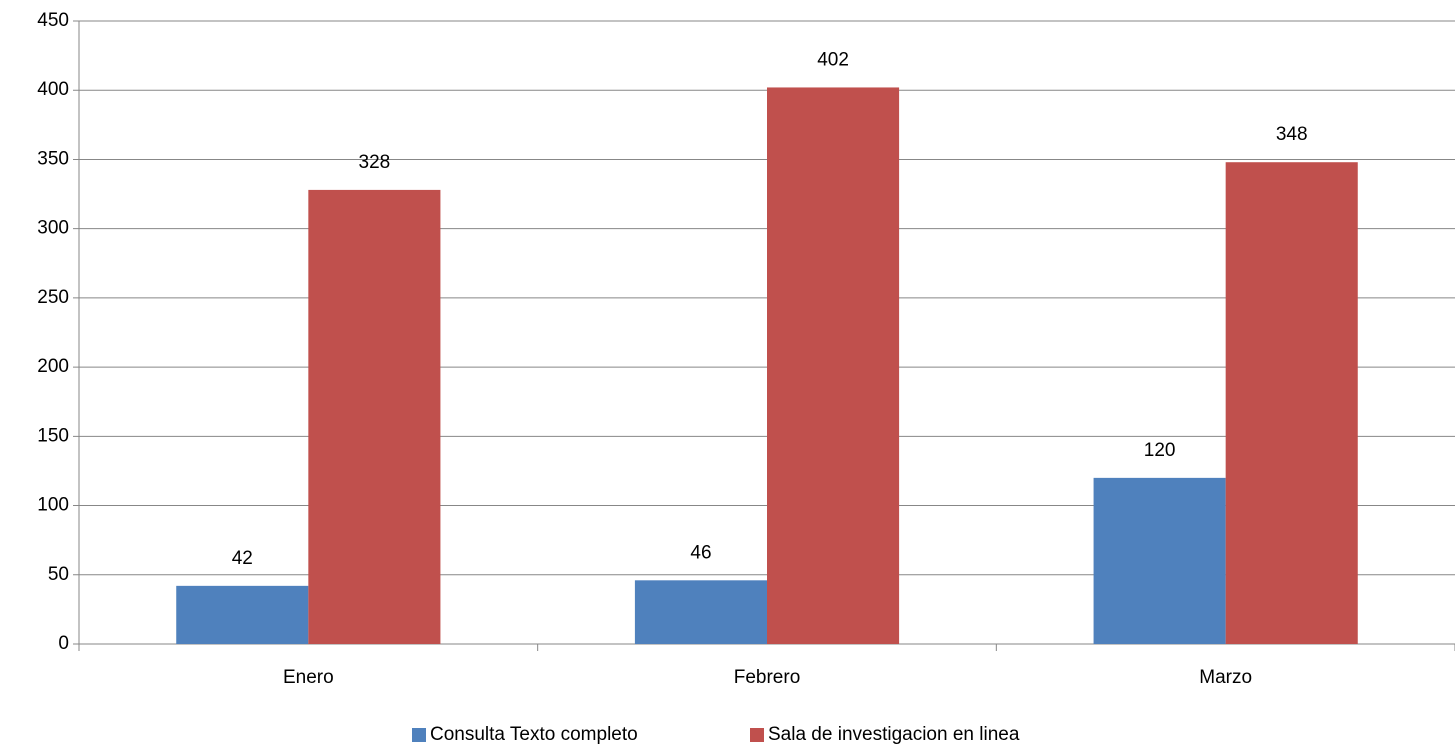 The width and height of the screenshot is (1455, 751). Describe the element at coordinates (1292, 134) in the screenshot. I see `value-label: 348` at that location.